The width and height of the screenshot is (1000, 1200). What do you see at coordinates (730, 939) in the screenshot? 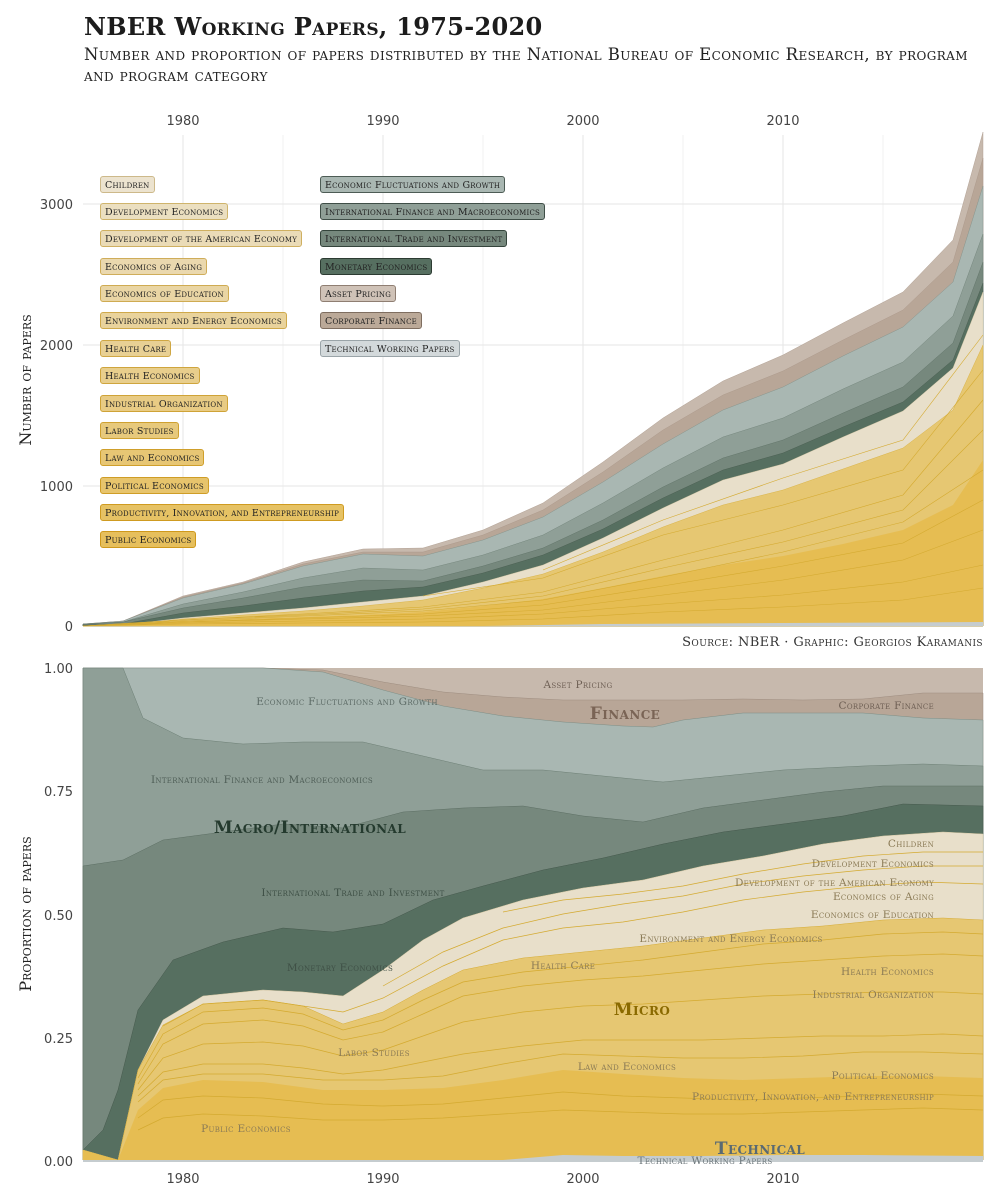
I see `label-environment: Environment and Energy Economics` at bounding box center [730, 939].